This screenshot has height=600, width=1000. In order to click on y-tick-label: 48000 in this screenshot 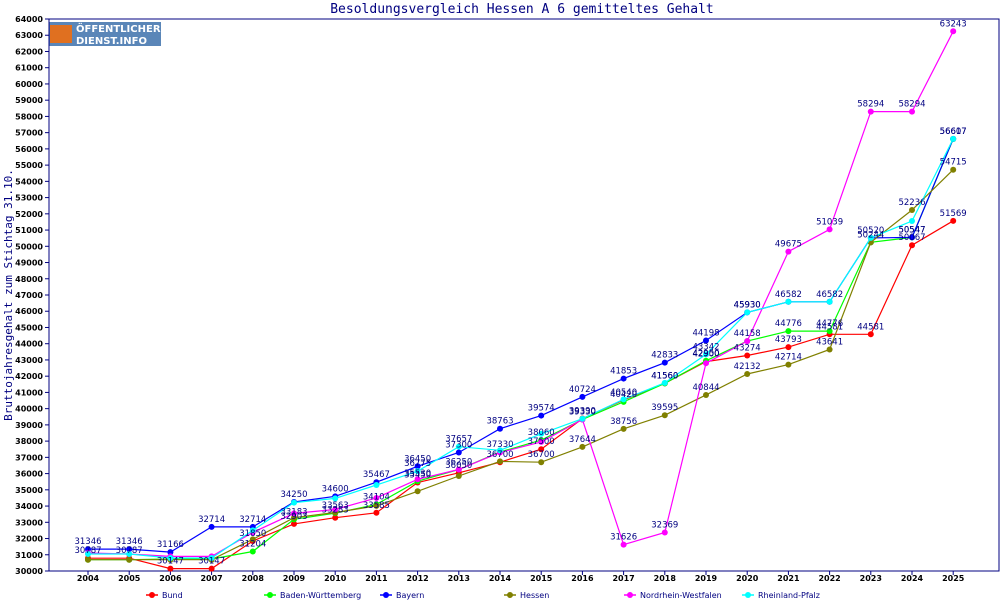, I will do `click(29, 279)`.